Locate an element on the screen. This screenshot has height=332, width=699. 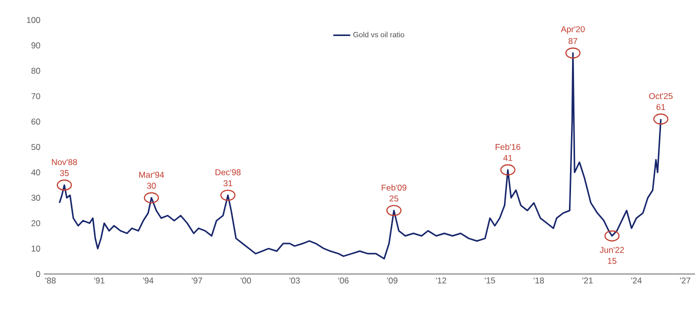
x-tick-label: '27 is located at coordinates (685, 281).